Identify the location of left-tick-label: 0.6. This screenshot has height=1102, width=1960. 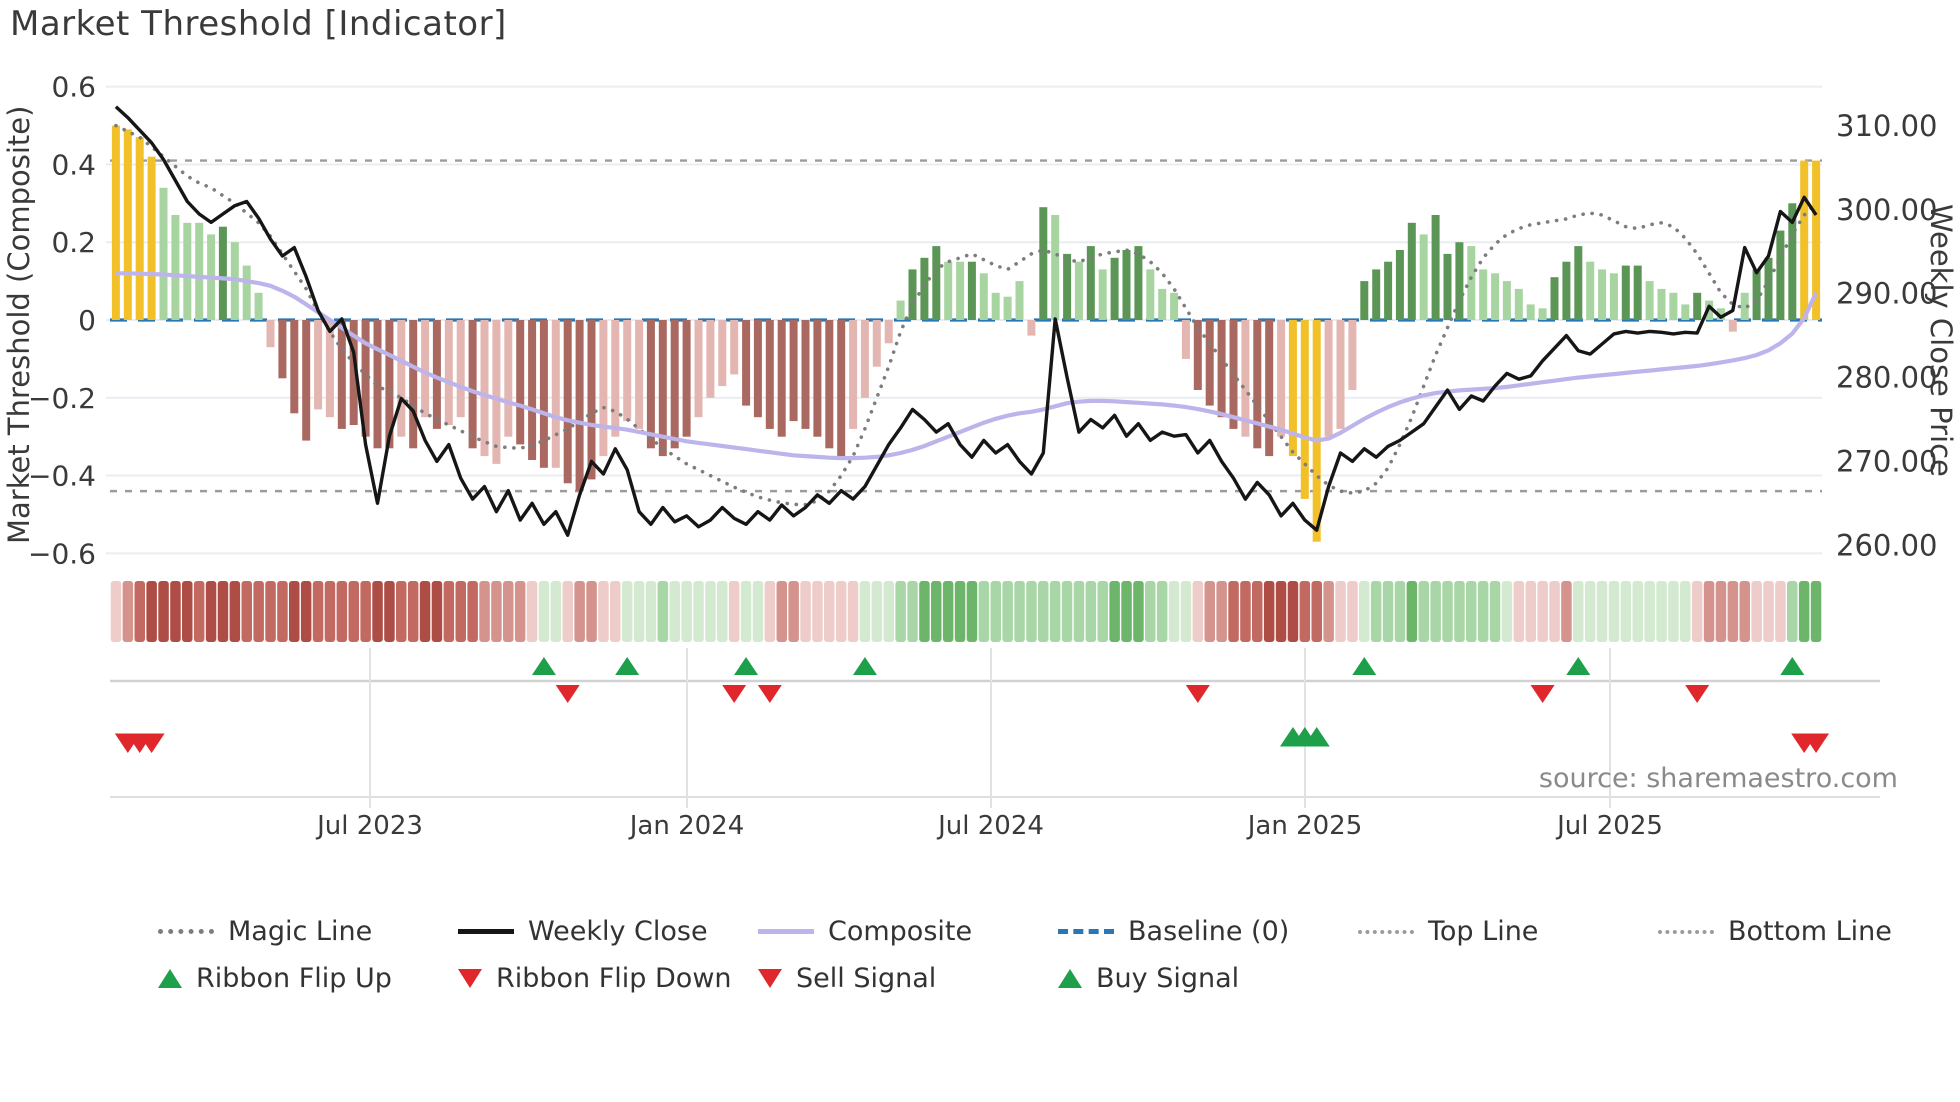
(73, 87).